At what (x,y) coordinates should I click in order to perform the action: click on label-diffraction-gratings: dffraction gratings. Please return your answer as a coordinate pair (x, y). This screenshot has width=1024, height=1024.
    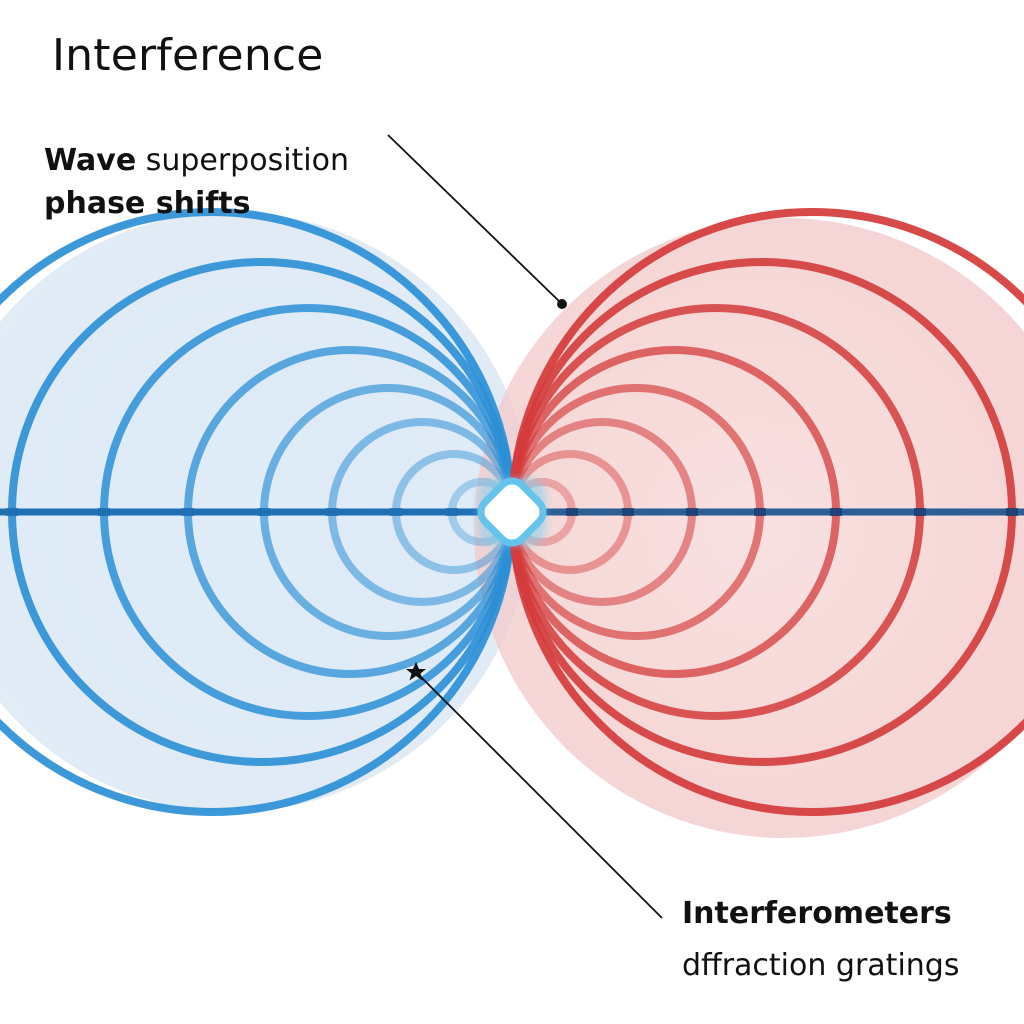
    Looking at the image, I should click on (821, 965).